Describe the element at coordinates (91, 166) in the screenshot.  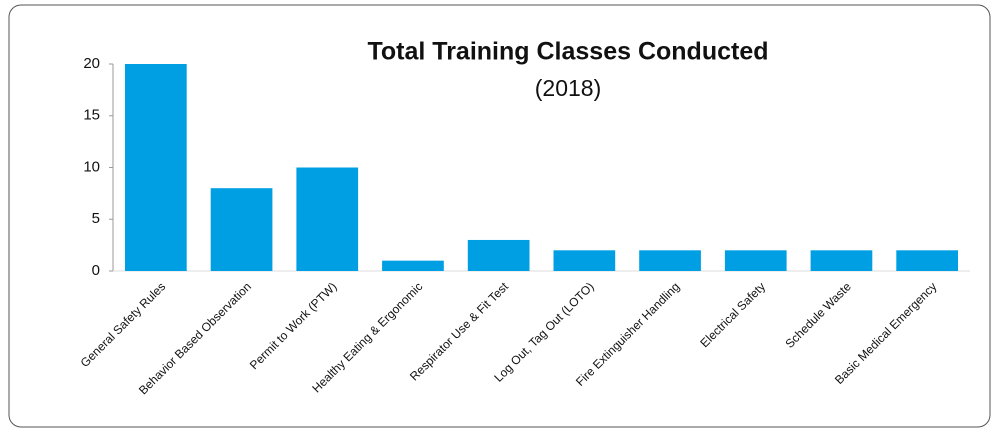
I see `y-tick-label: 10` at that location.